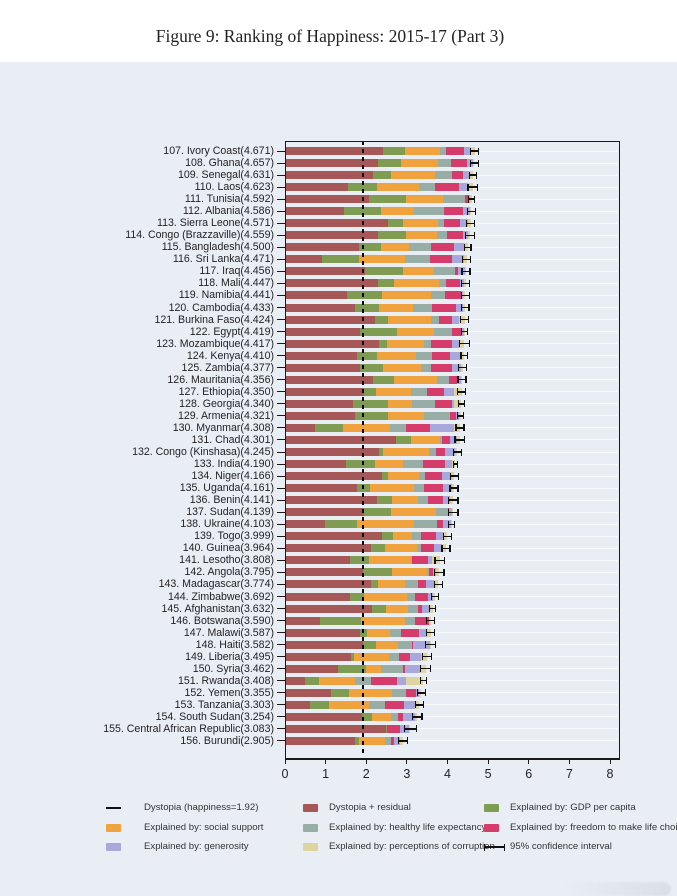  What do you see at coordinates (234, 644) in the screenshot?
I see `country-label: 148. Haiti(3.582)` at bounding box center [234, 644].